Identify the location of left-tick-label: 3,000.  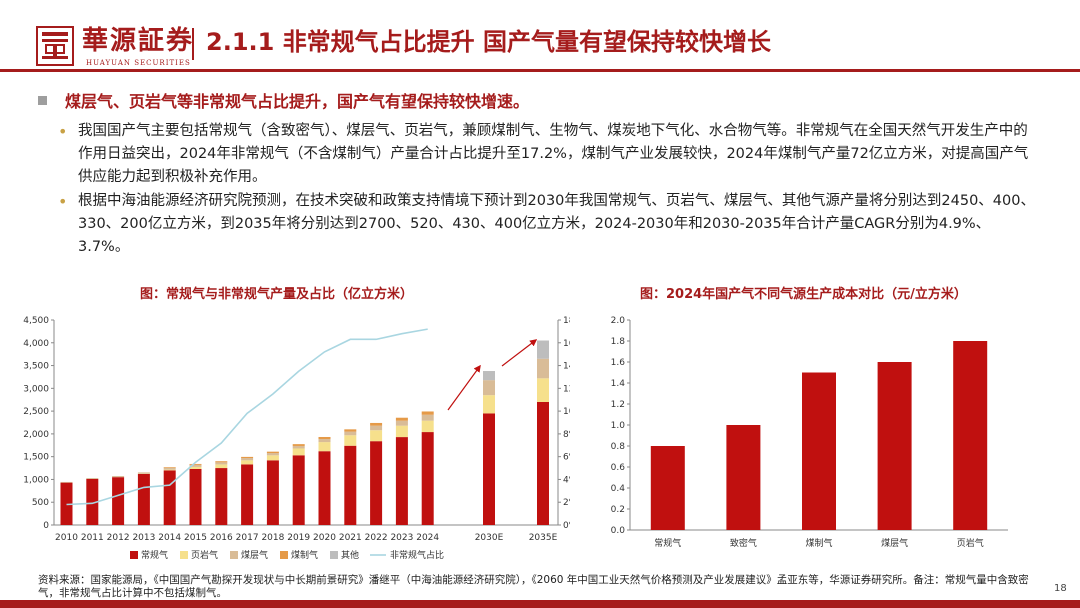
(36, 389).